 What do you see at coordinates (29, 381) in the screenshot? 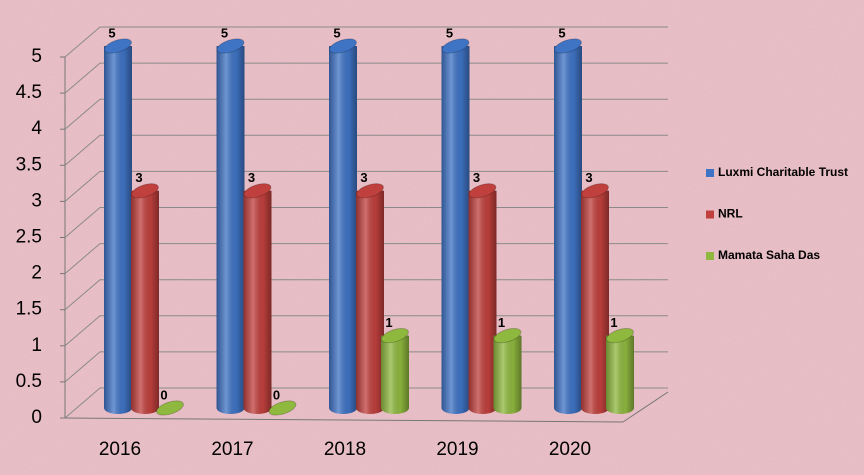
I see `y-tick-label: 0.5` at bounding box center [29, 381].